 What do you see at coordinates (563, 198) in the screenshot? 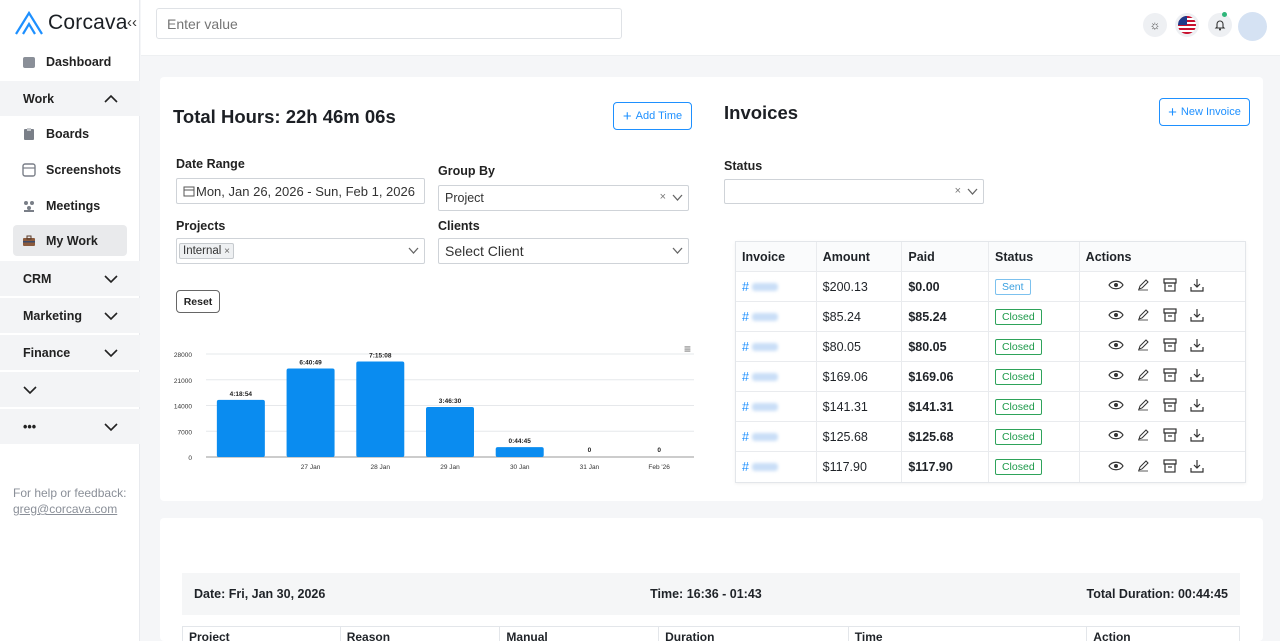
I see `group-by-select: Project ×` at bounding box center [563, 198].